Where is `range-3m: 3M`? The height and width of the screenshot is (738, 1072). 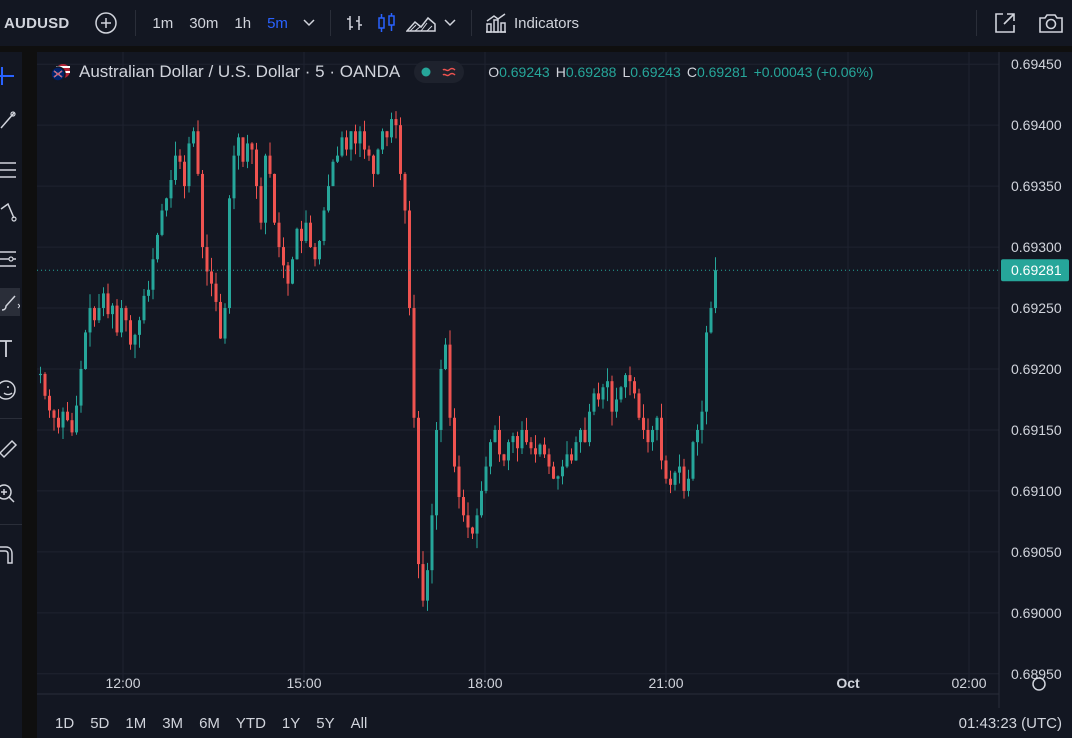 range-3m: 3M is located at coordinates (173, 723).